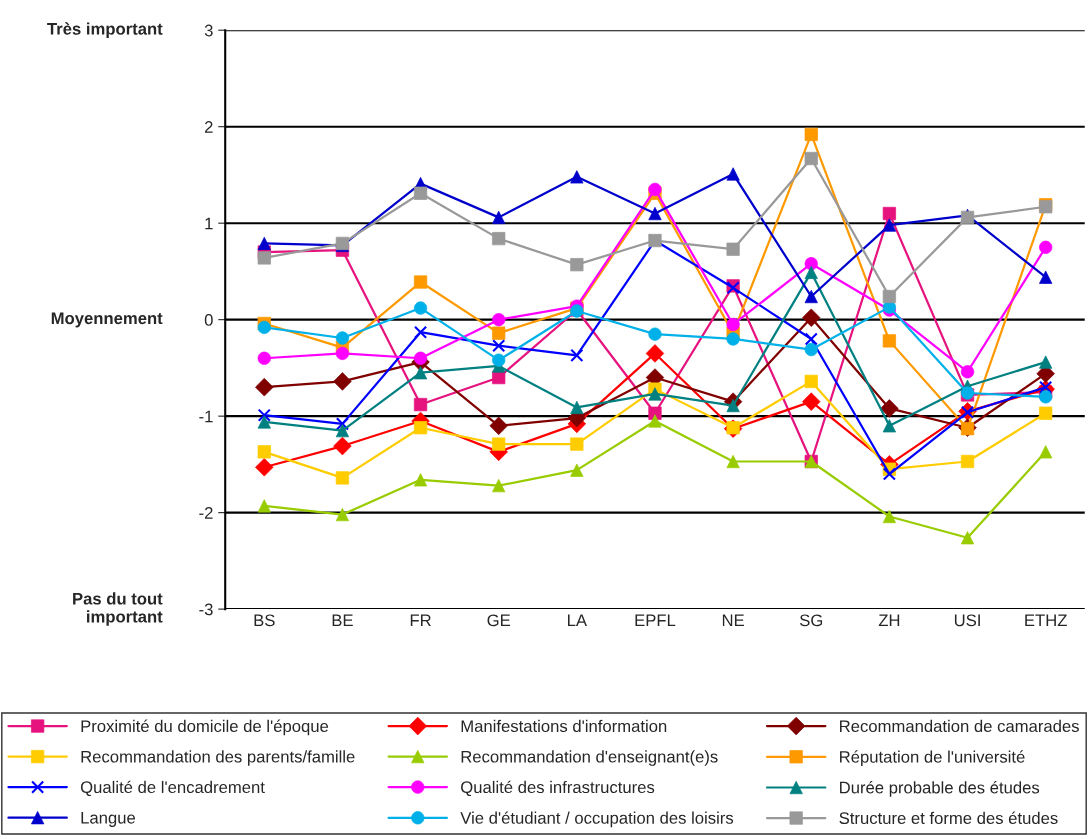 Image resolution: width=1088 pixels, height=839 pixels. I want to click on text: Pas du tout important, so click(118, 609).